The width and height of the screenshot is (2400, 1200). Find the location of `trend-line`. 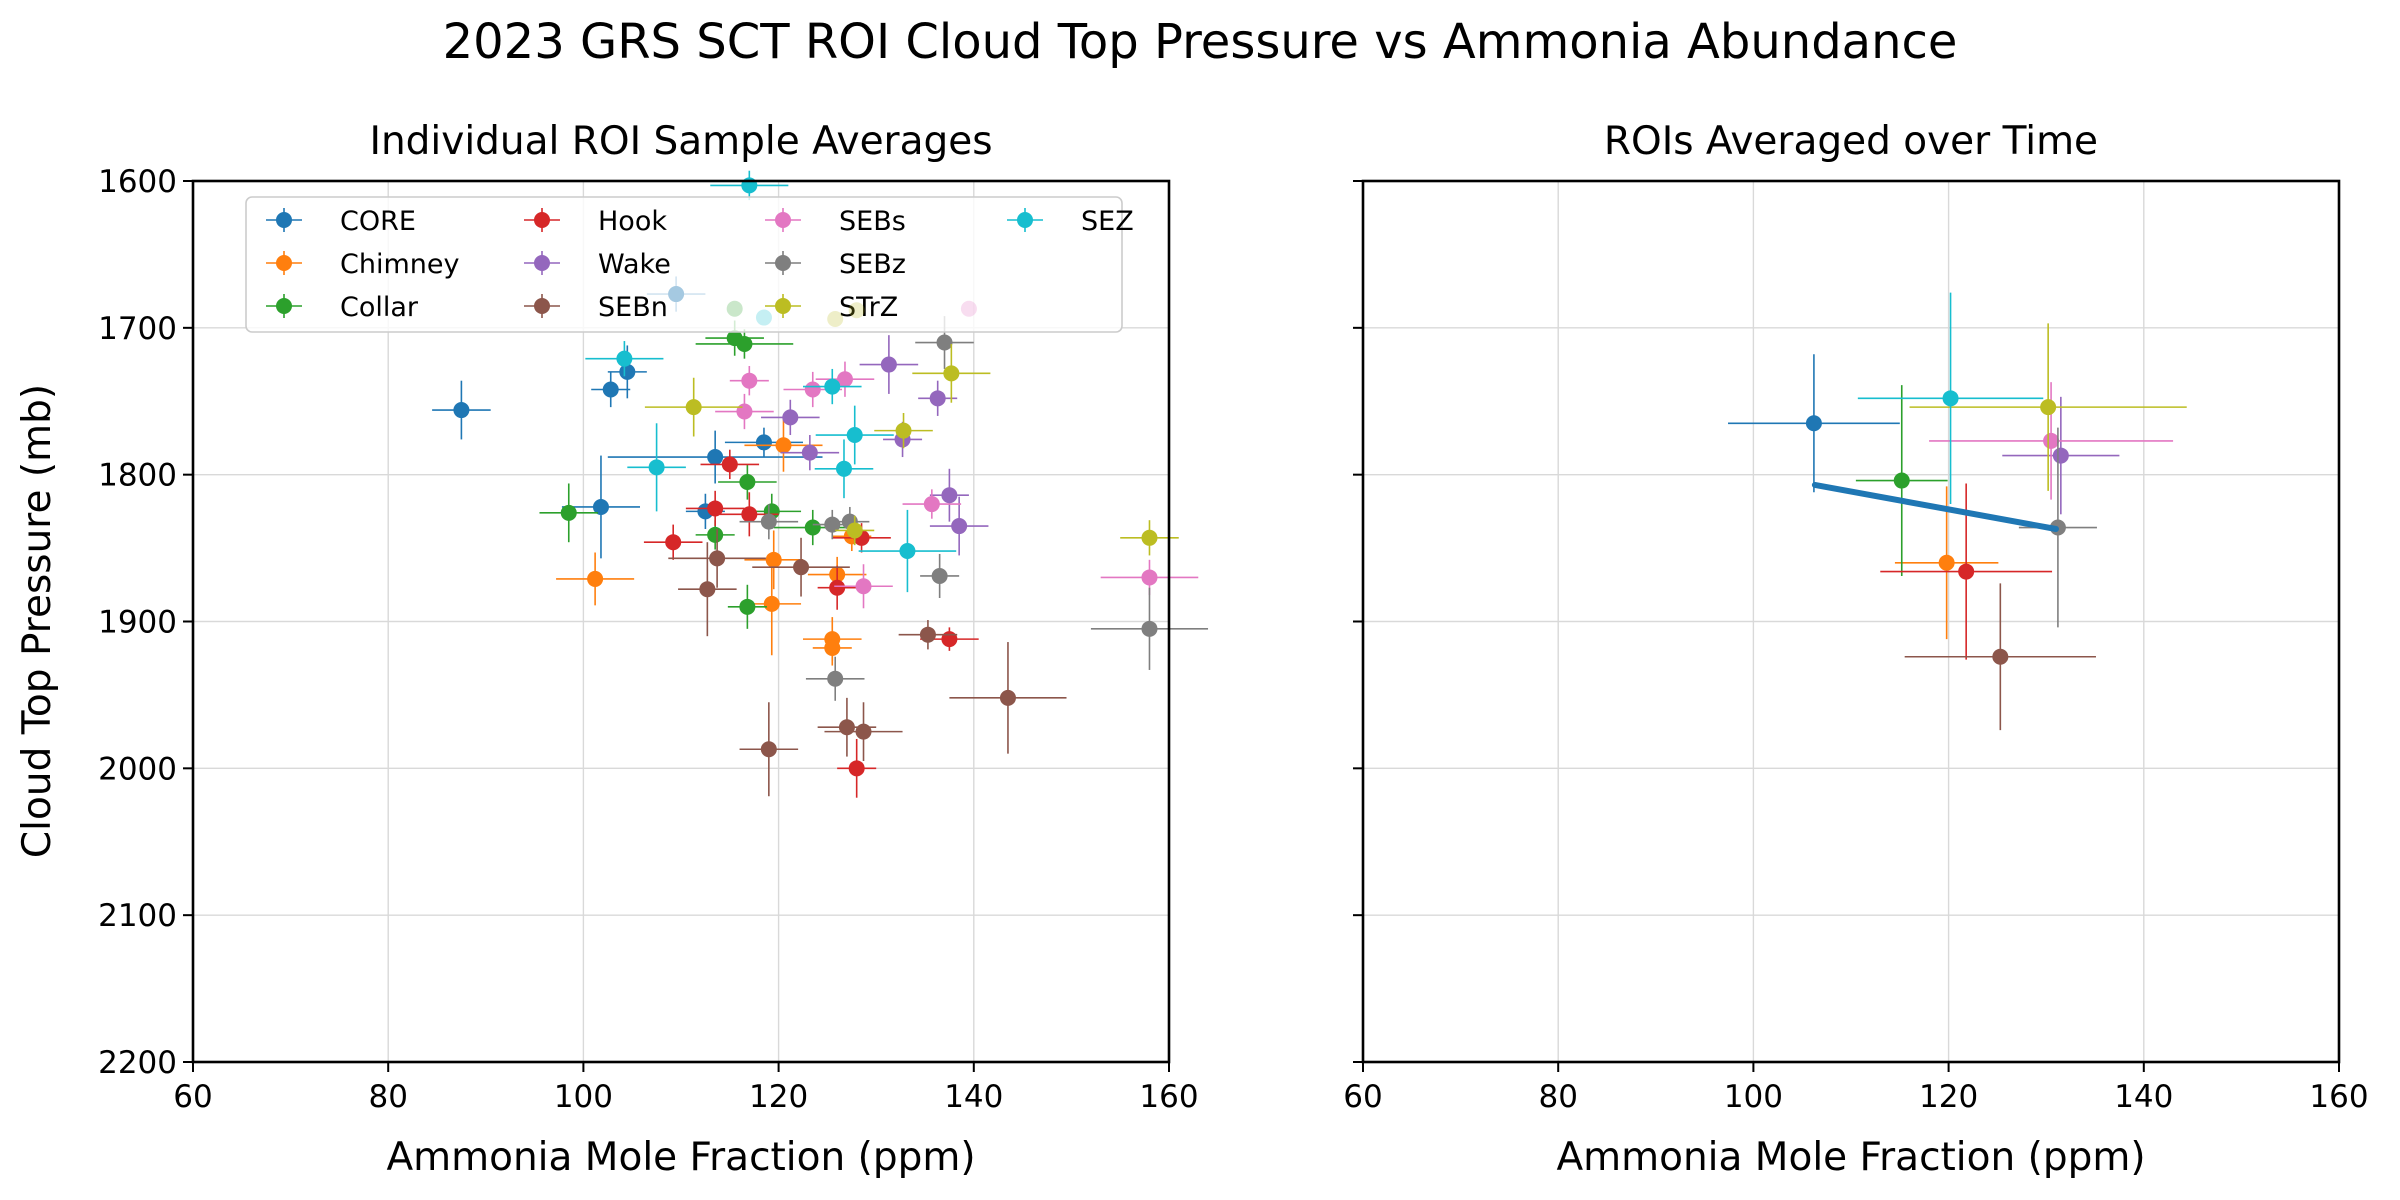

trend-line is located at coordinates (1935, 506).